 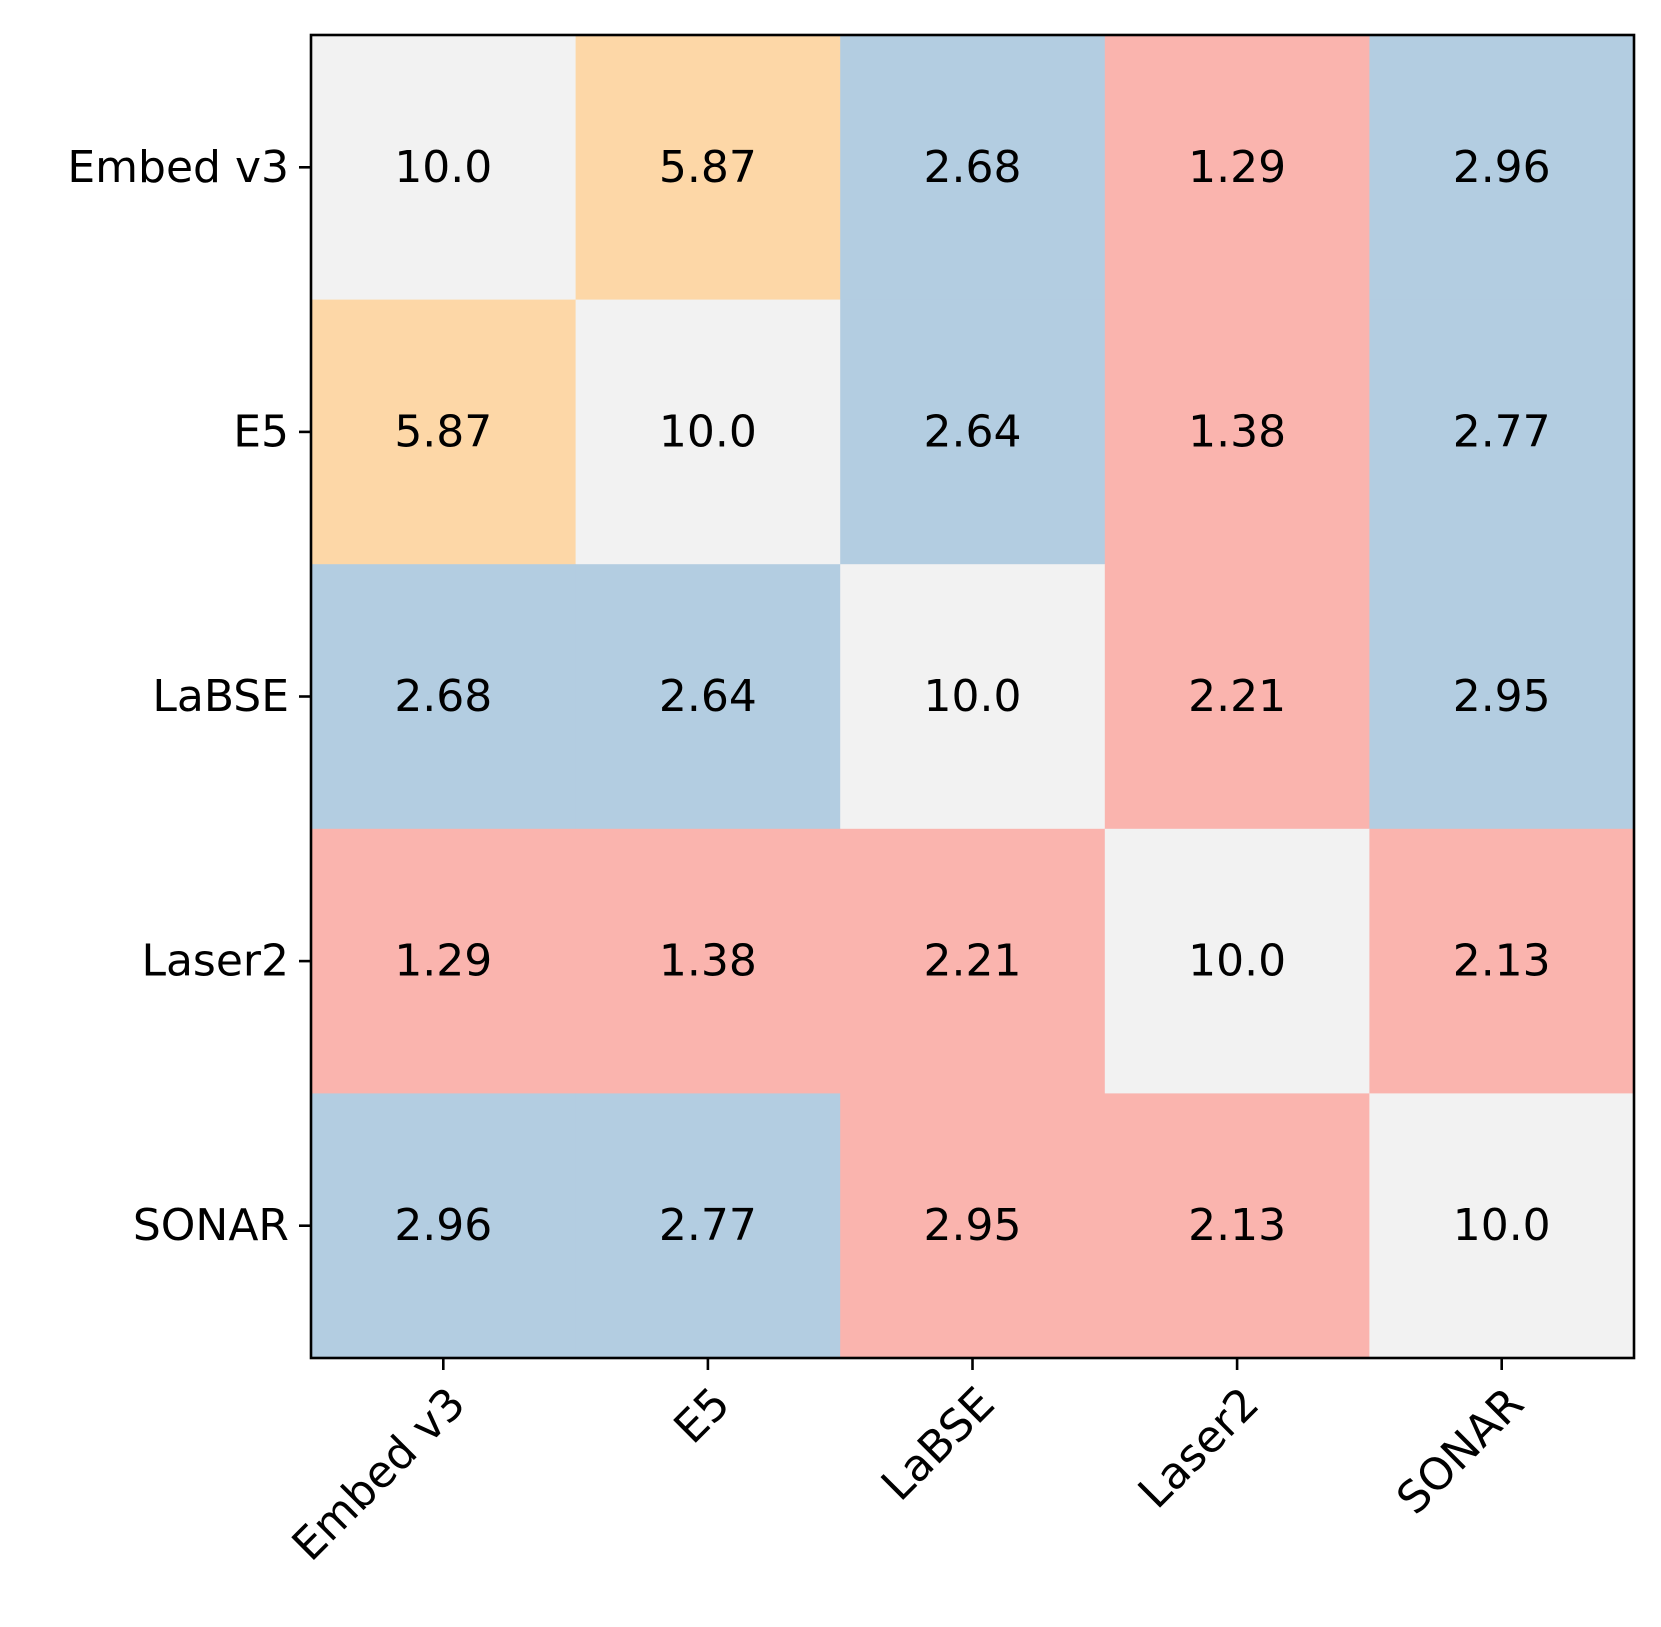 I want to click on heatmap-cell-r1-c0, so click(x=444, y=432).